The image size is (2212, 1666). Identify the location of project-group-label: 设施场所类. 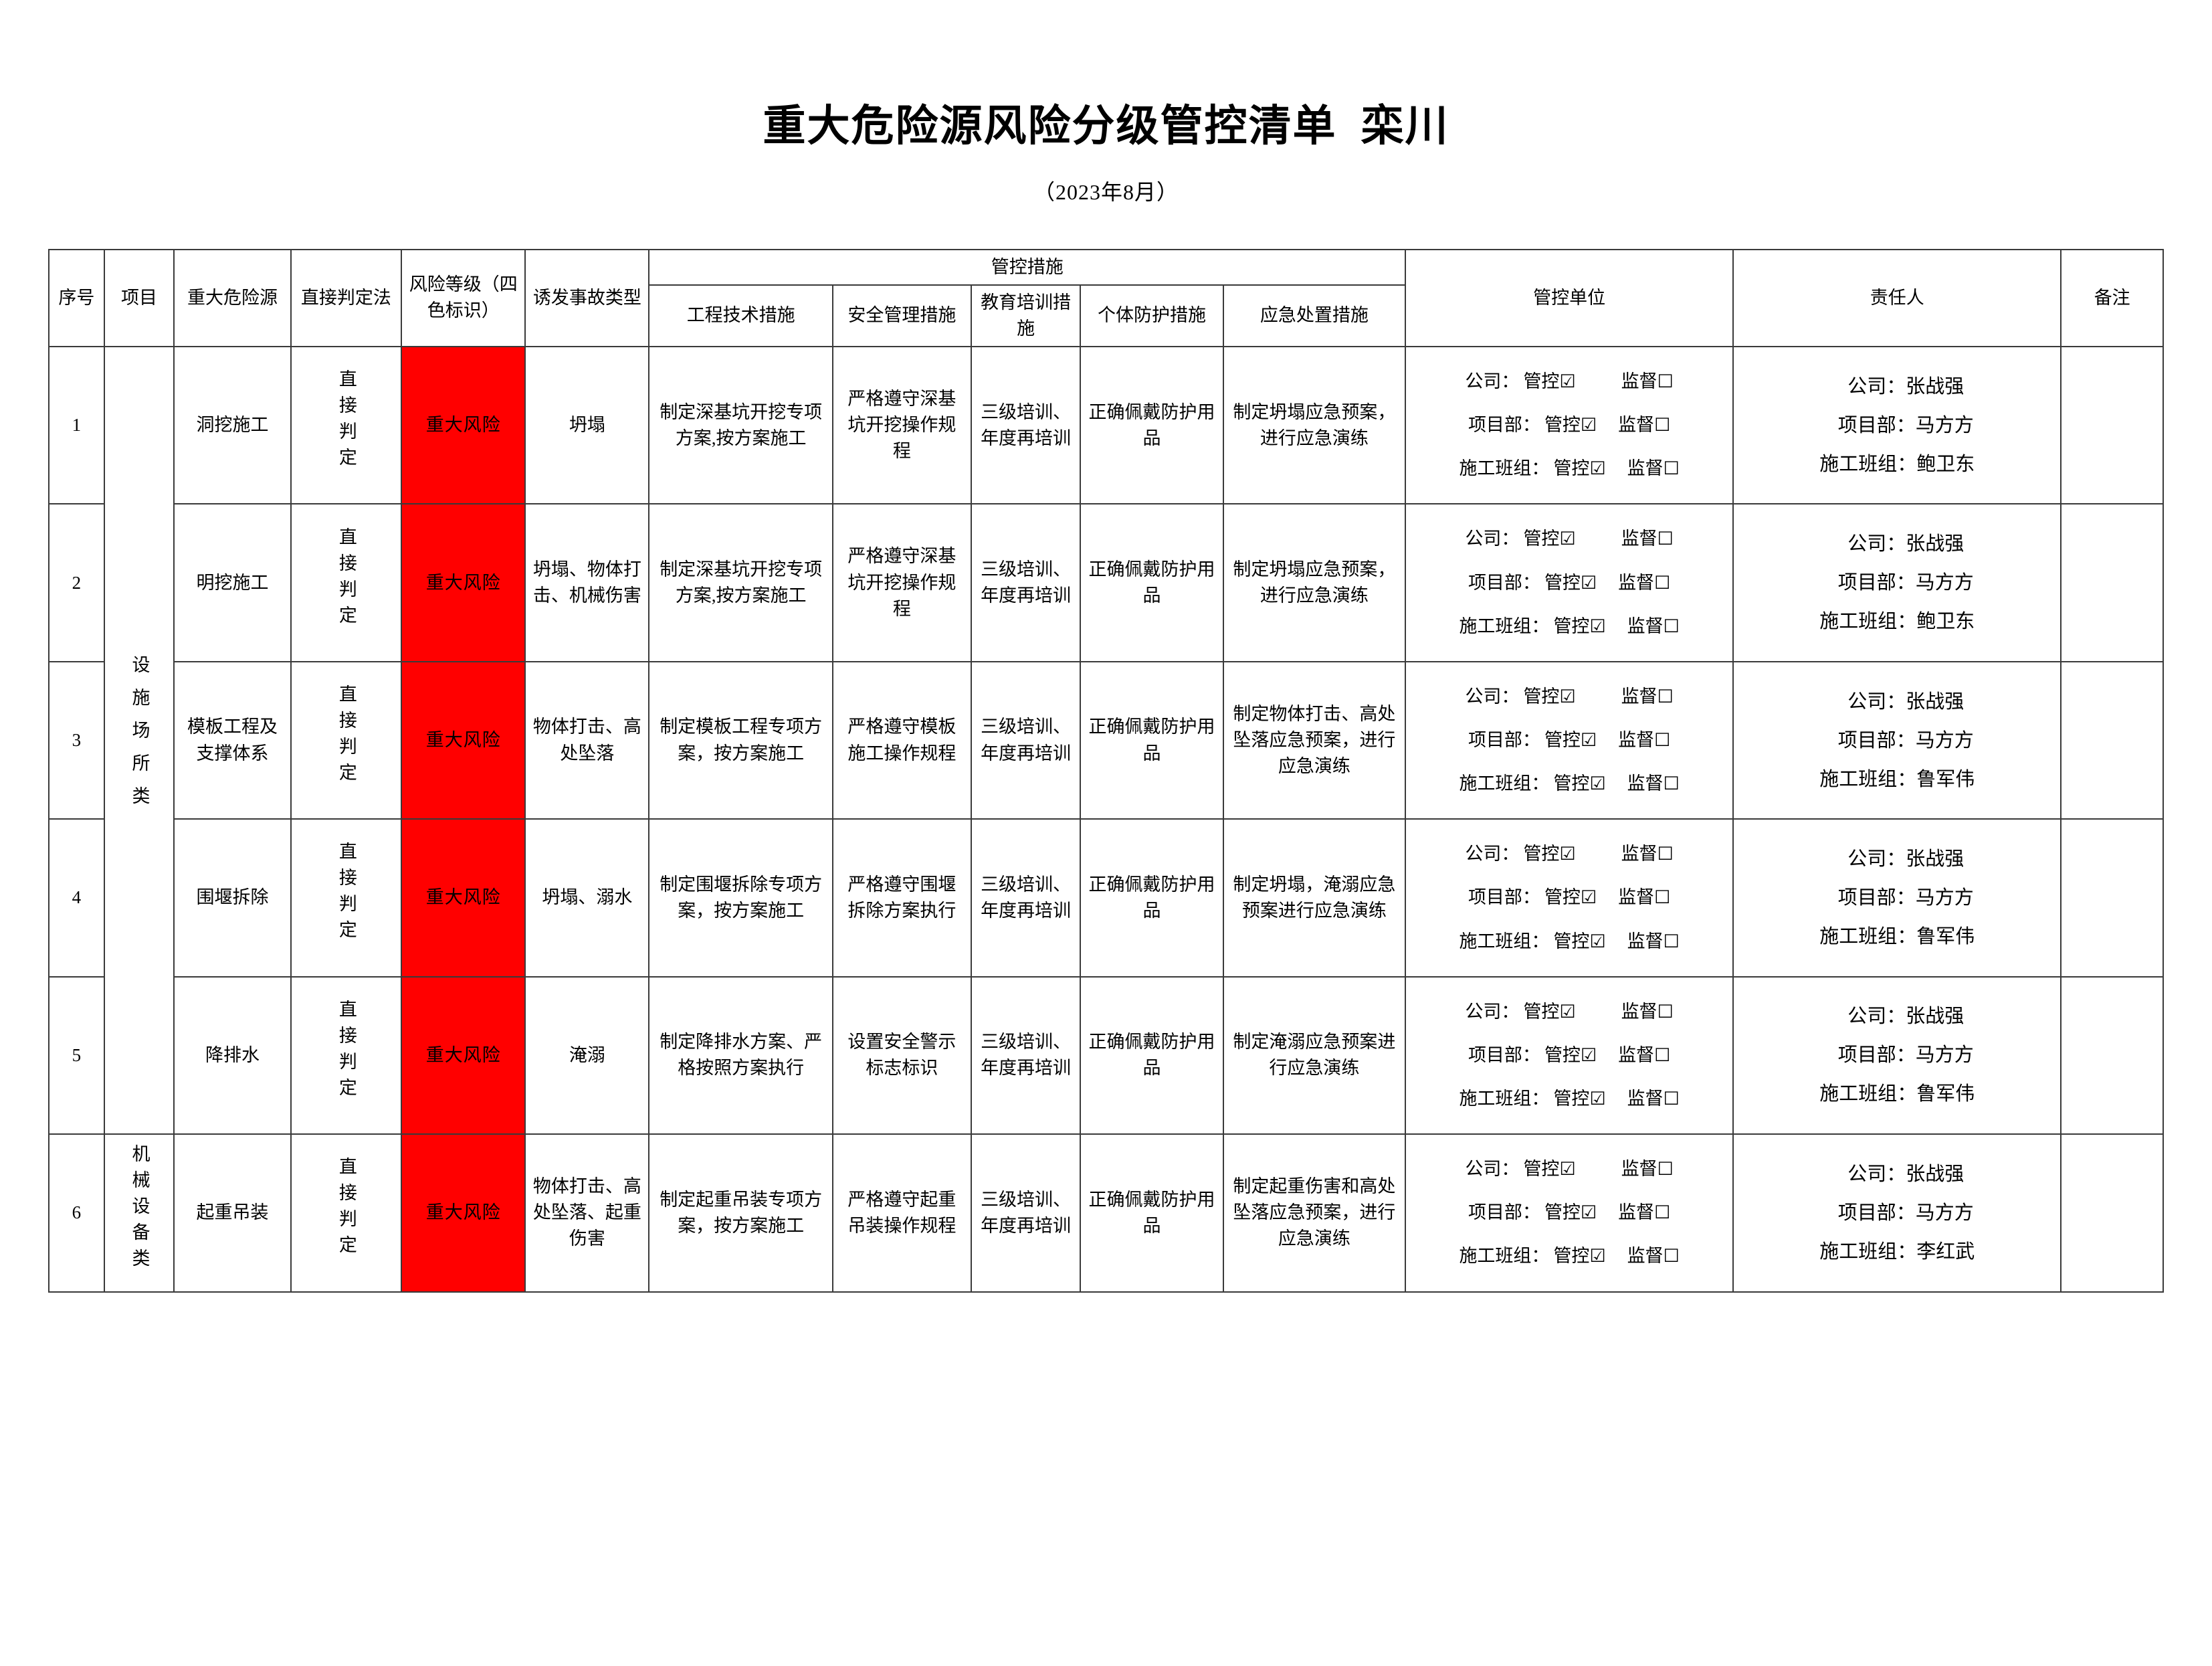
(139, 736).